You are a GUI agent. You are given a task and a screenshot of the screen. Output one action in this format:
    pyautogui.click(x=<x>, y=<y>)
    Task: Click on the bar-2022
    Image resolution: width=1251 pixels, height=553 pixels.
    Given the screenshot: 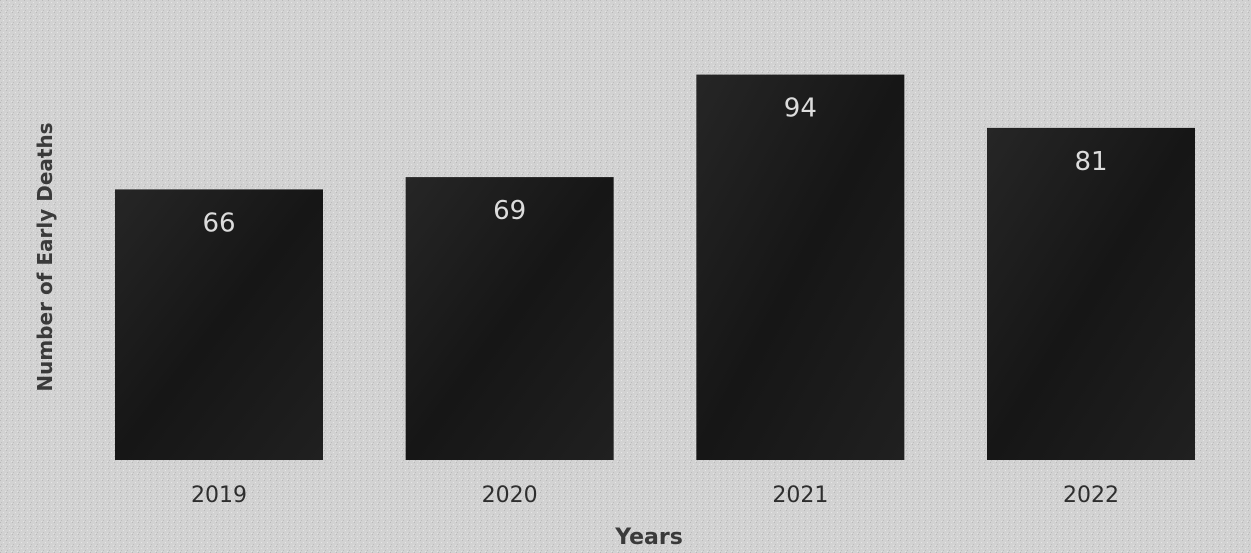 What is the action you would take?
    pyautogui.click(x=1091, y=294)
    